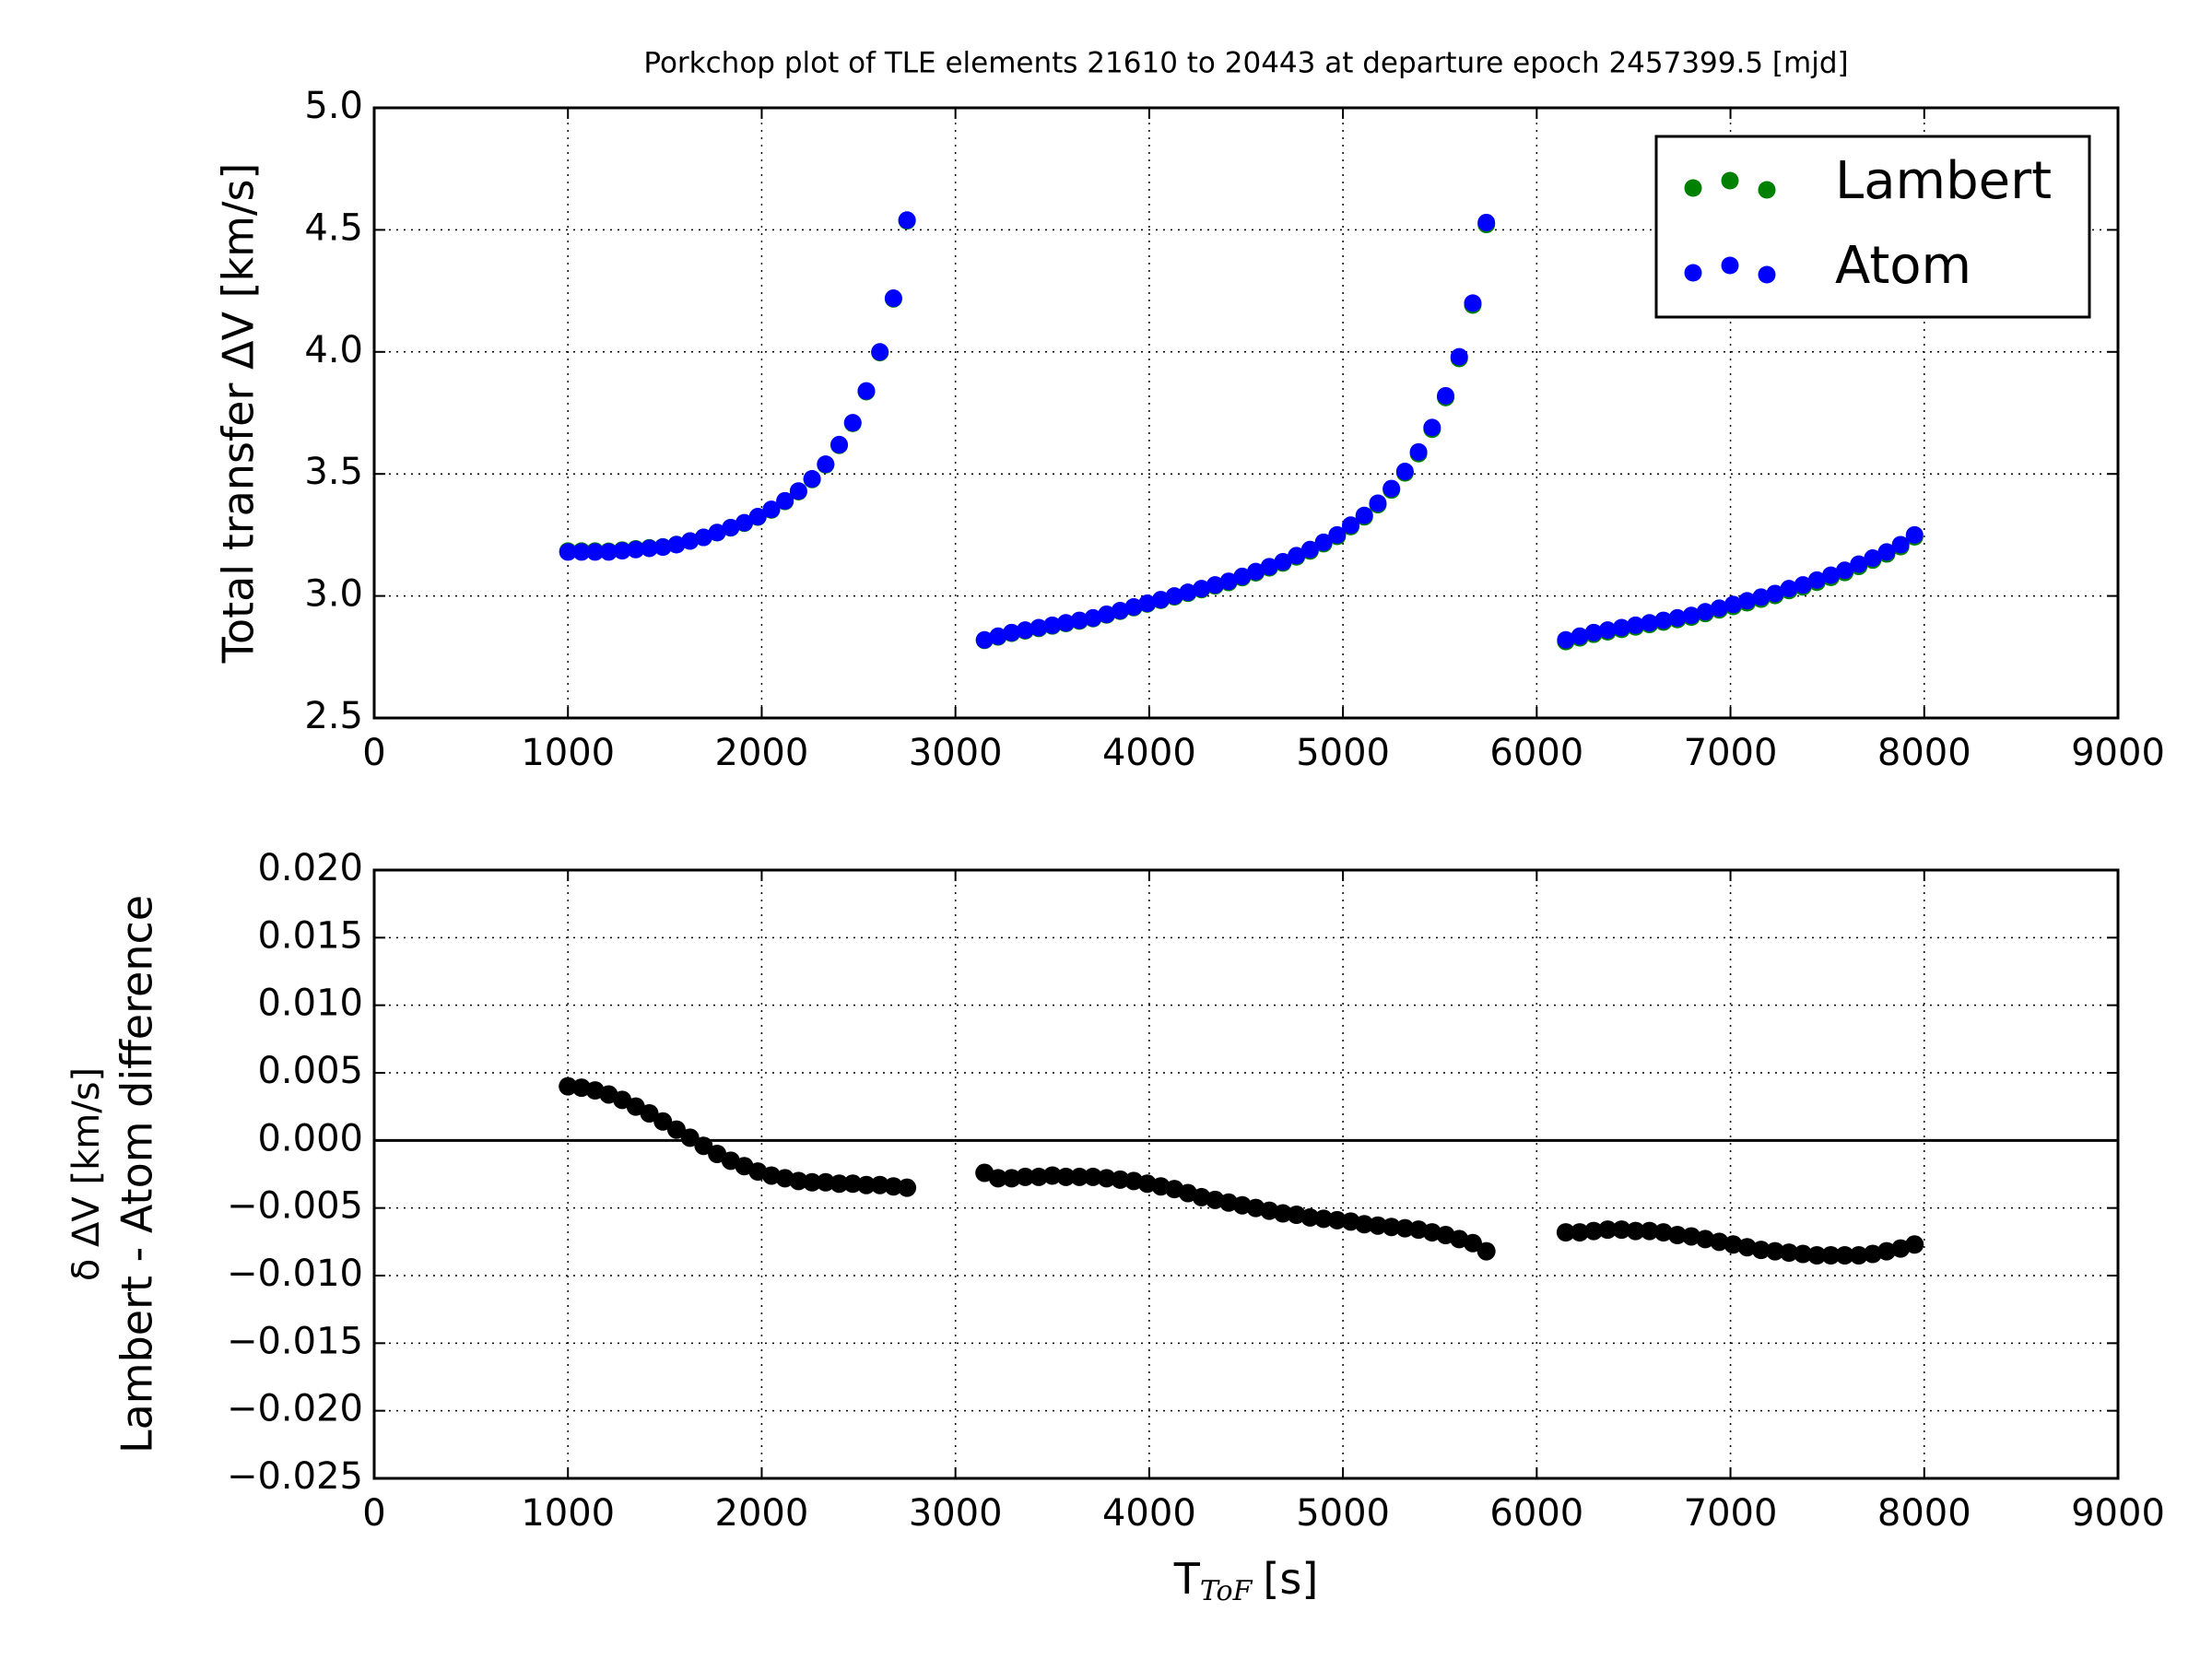 The image size is (2212, 1659). What do you see at coordinates (568, 753) in the screenshot?
I see `x-tick-label: 1000` at bounding box center [568, 753].